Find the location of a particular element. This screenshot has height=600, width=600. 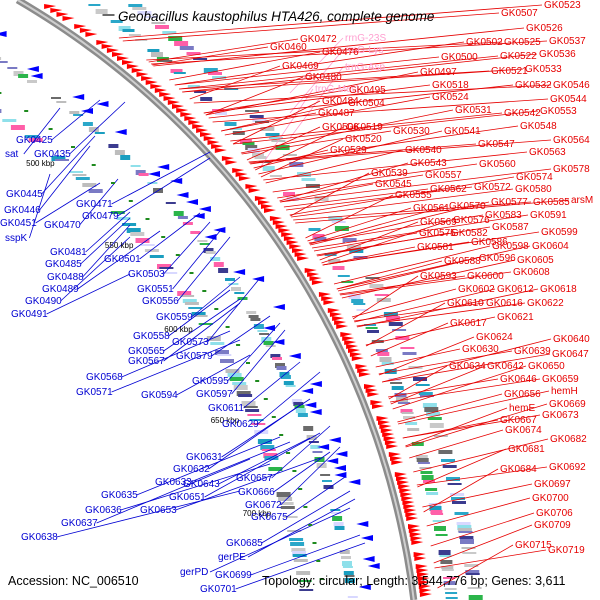

reverse-gene-label: GK0633 is located at coordinates (173, 482).